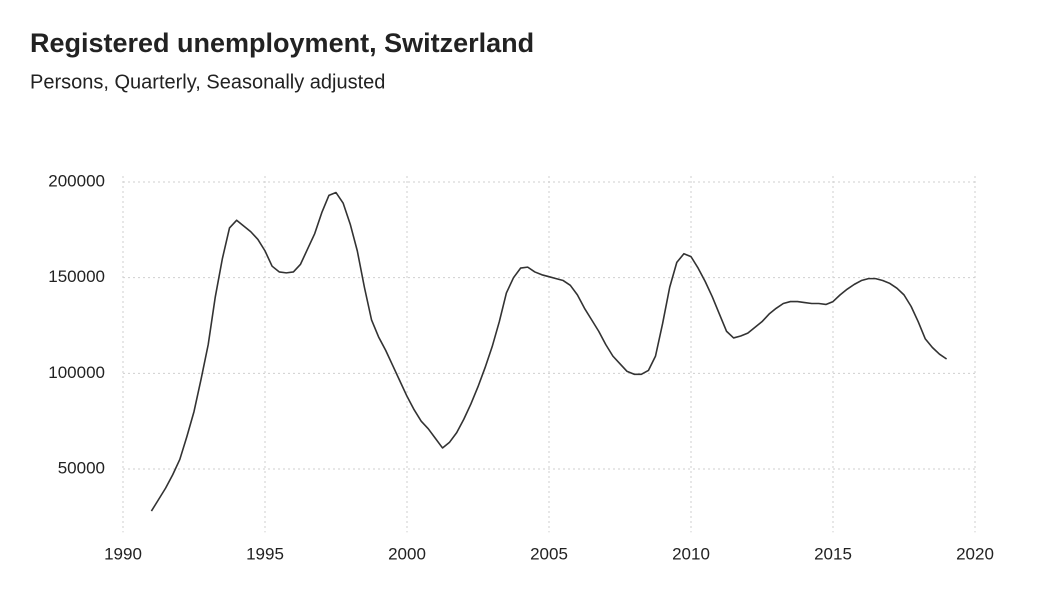  What do you see at coordinates (81, 467) in the screenshot?
I see `y-tick-label: 50000` at bounding box center [81, 467].